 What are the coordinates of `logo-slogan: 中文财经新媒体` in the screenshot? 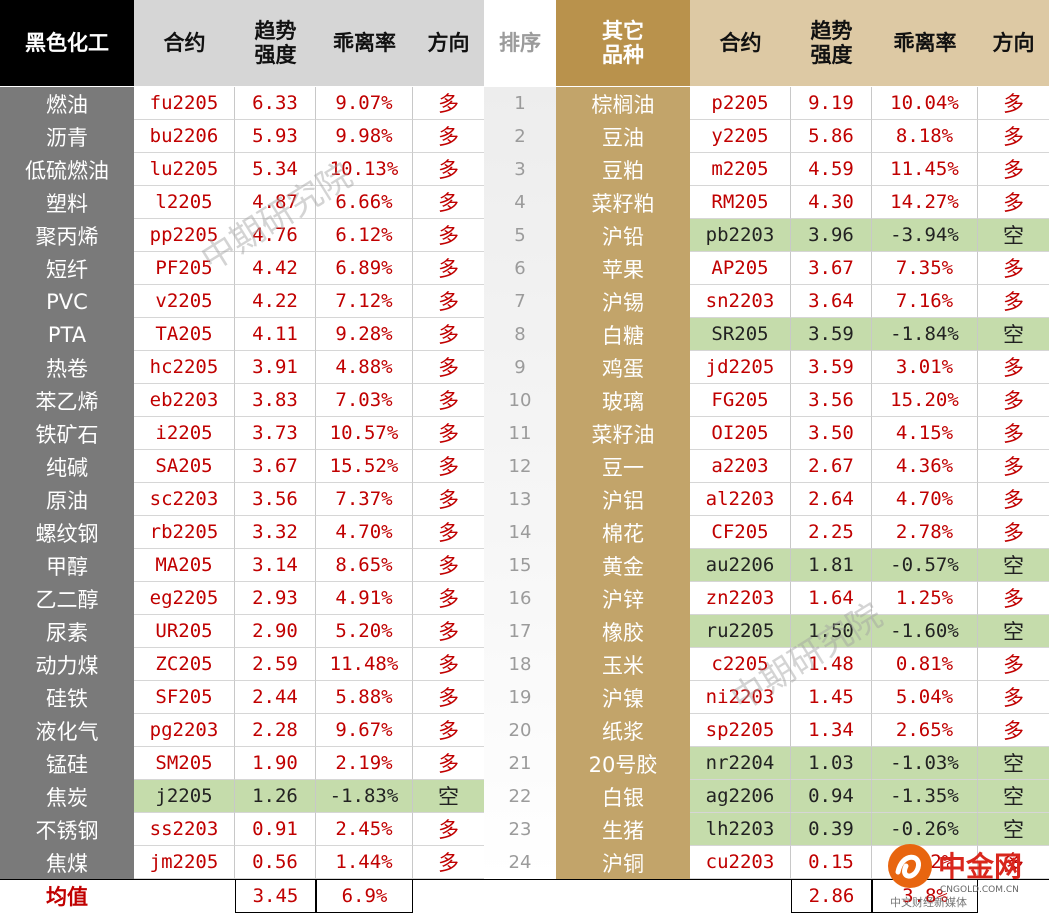 It's located at (928, 902).